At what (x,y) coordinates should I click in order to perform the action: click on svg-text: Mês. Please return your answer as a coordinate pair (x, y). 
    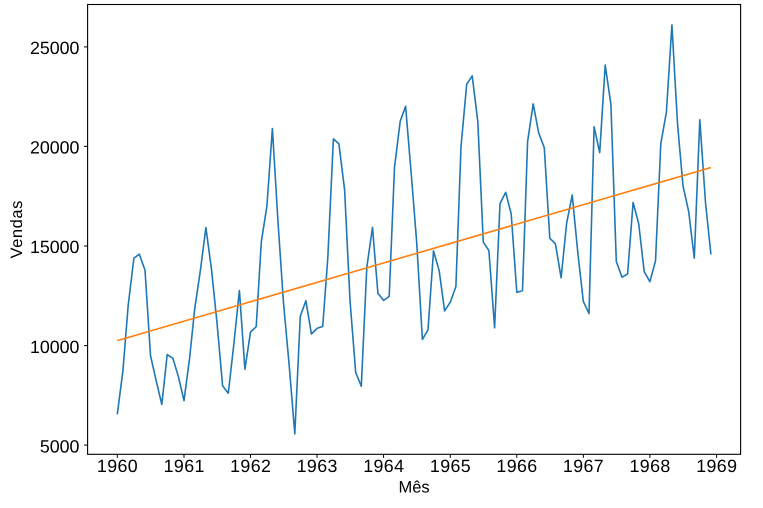
    Looking at the image, I should click on (414, 488).